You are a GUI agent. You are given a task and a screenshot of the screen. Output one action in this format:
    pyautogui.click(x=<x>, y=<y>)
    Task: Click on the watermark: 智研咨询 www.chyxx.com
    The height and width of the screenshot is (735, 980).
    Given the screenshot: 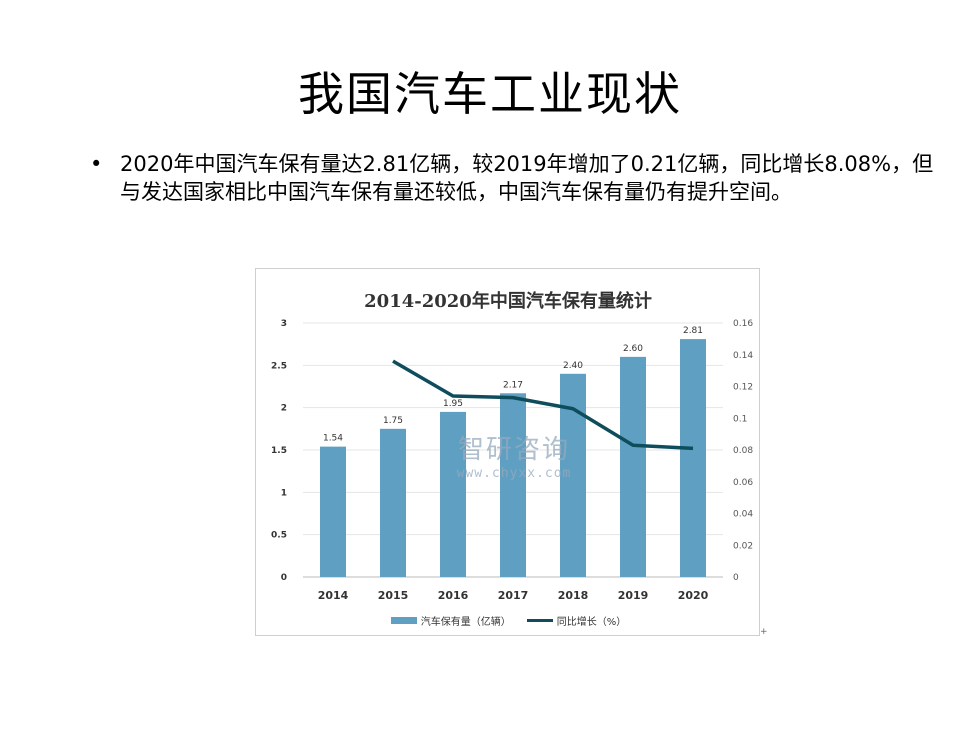 What is the action you would take?
    pyautogui.click(x=514, y=455)
    